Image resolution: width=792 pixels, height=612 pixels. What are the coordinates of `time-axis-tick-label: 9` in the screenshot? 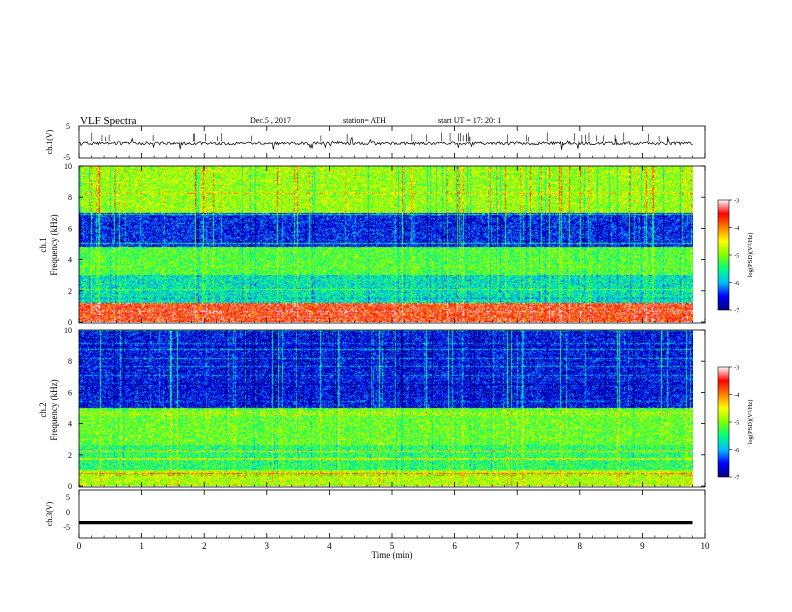 It's located at (642, 546).